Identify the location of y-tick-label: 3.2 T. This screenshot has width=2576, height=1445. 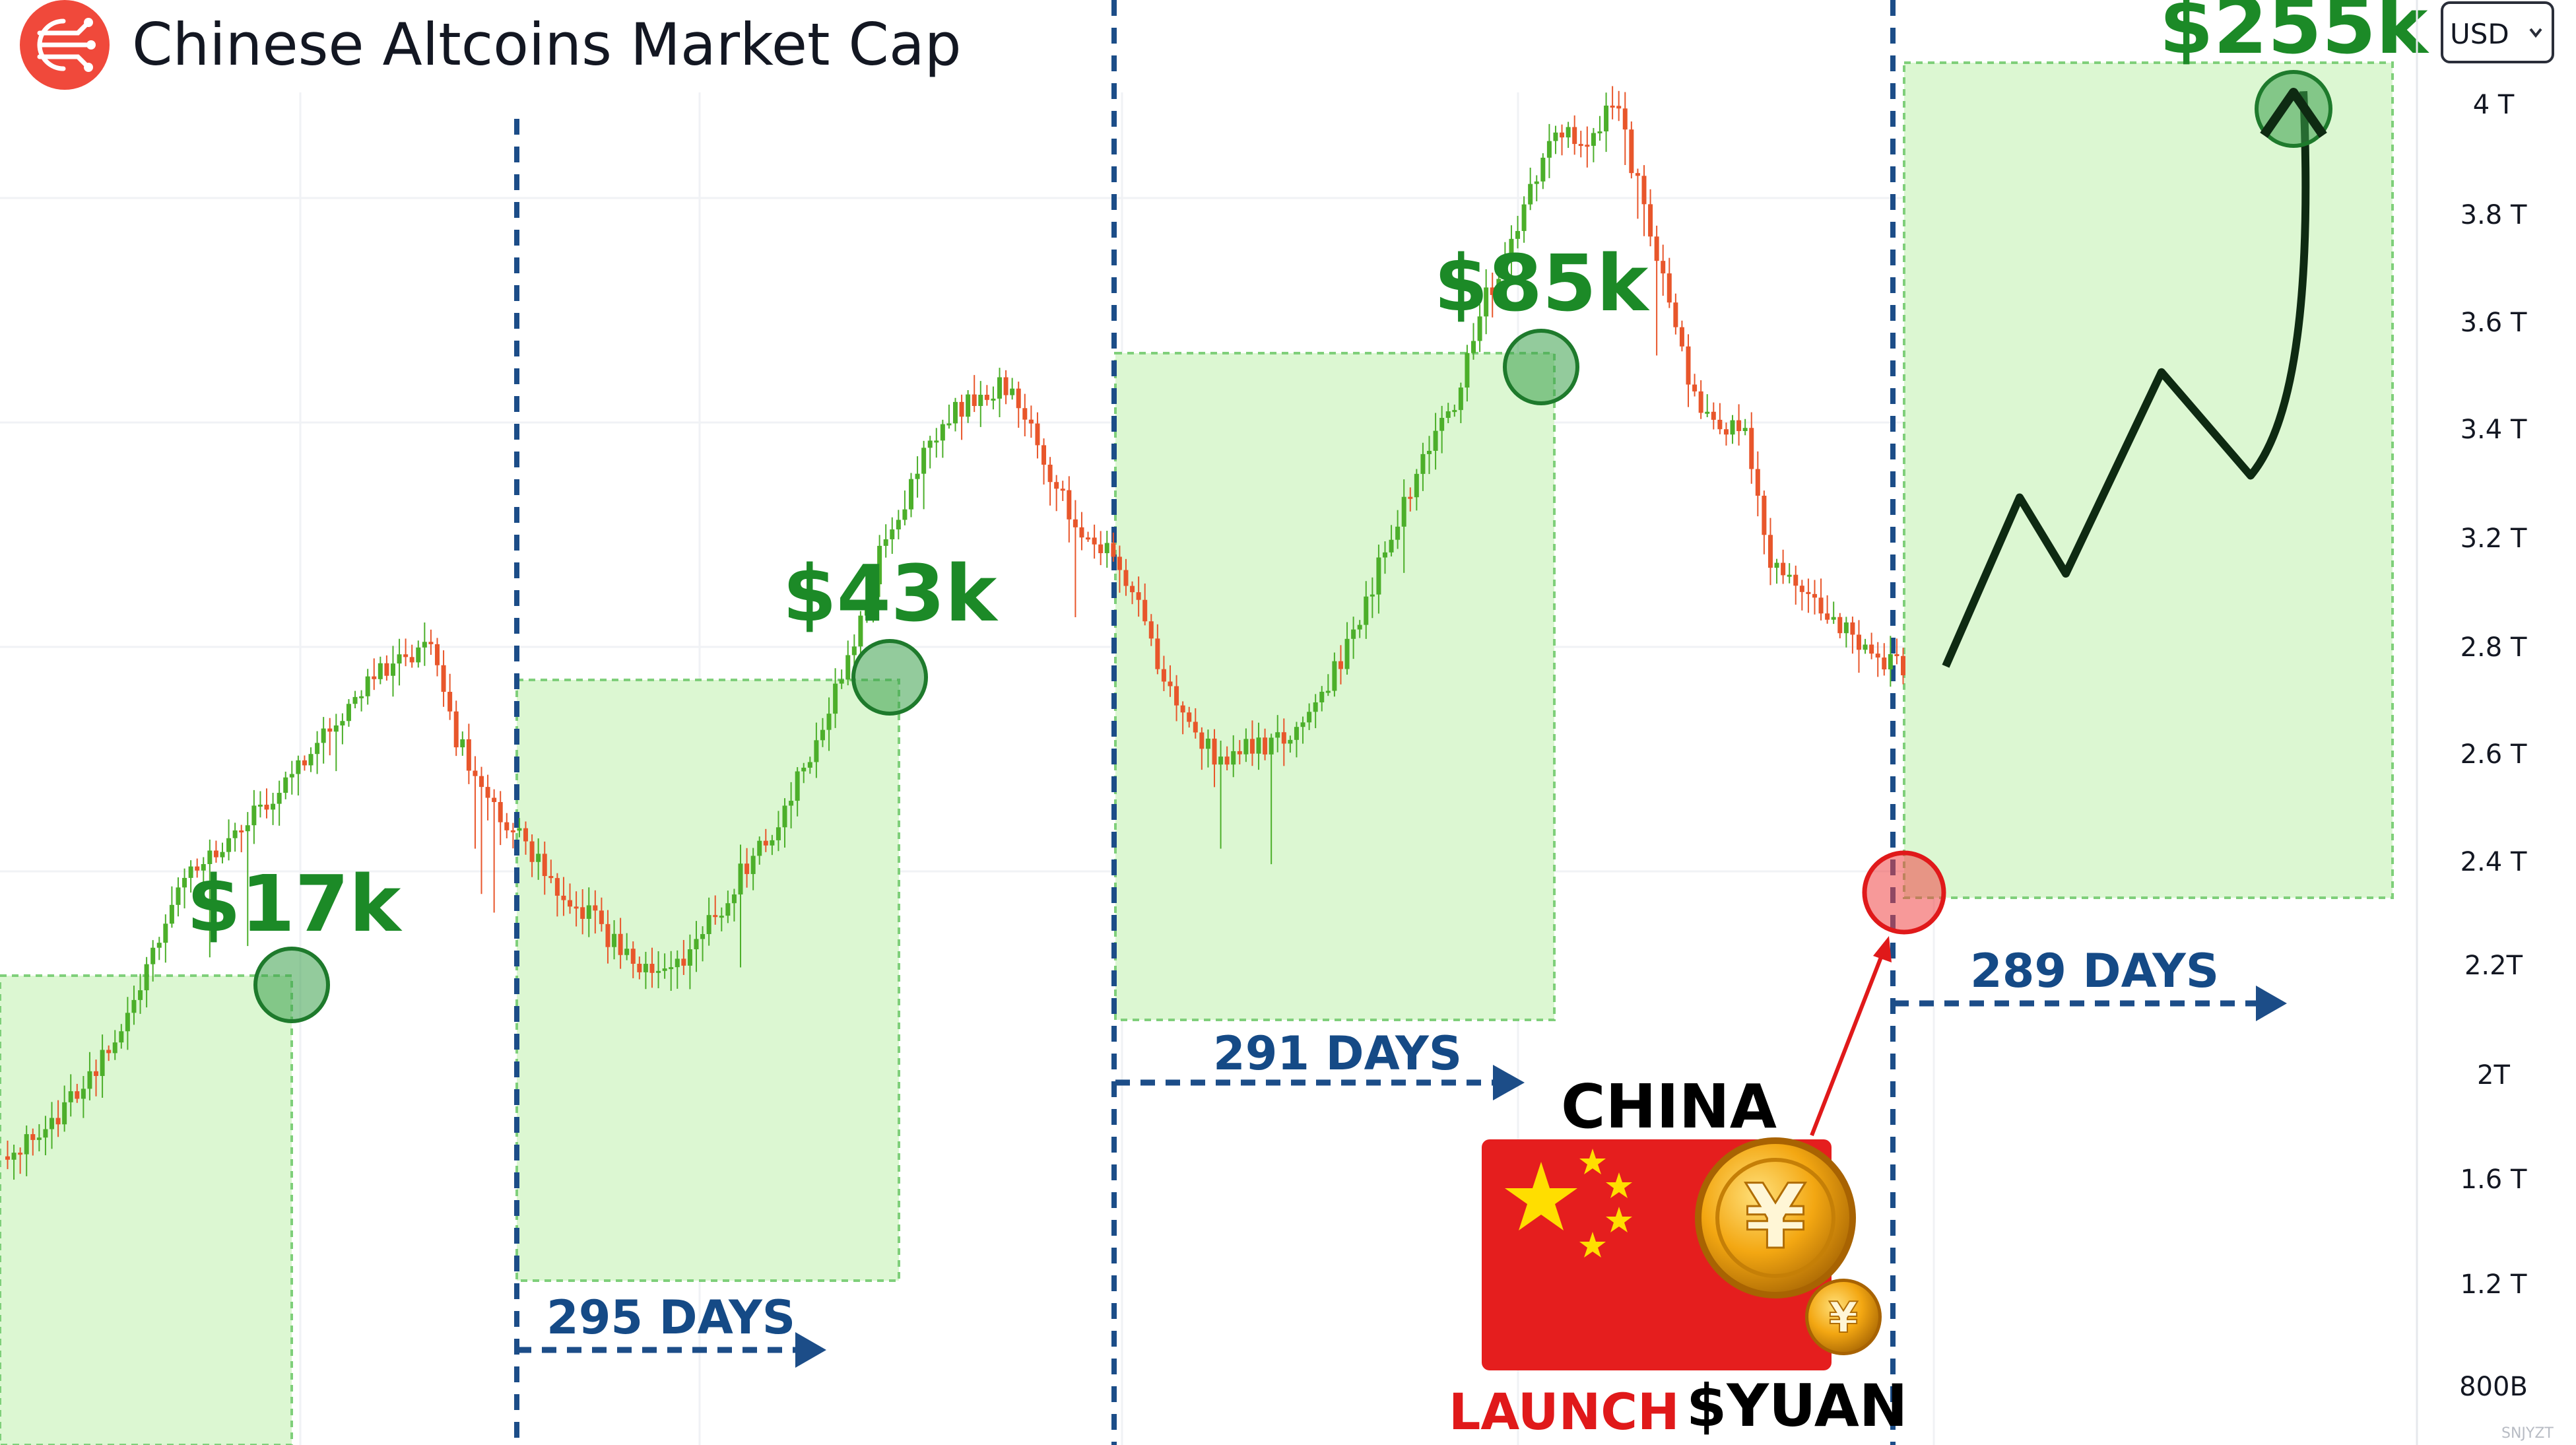
(2493, 538).